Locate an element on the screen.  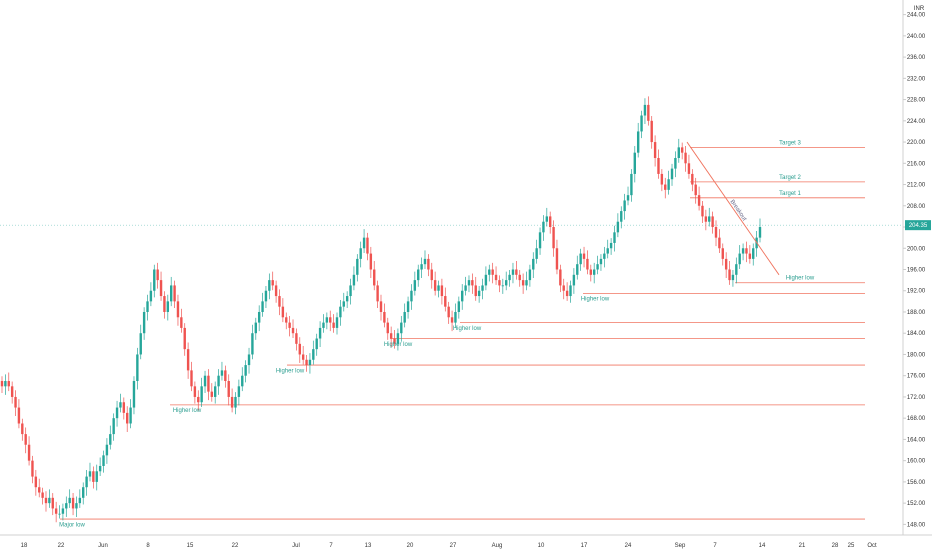
low-annotation: Higher low is located at coordinates (595, 300).